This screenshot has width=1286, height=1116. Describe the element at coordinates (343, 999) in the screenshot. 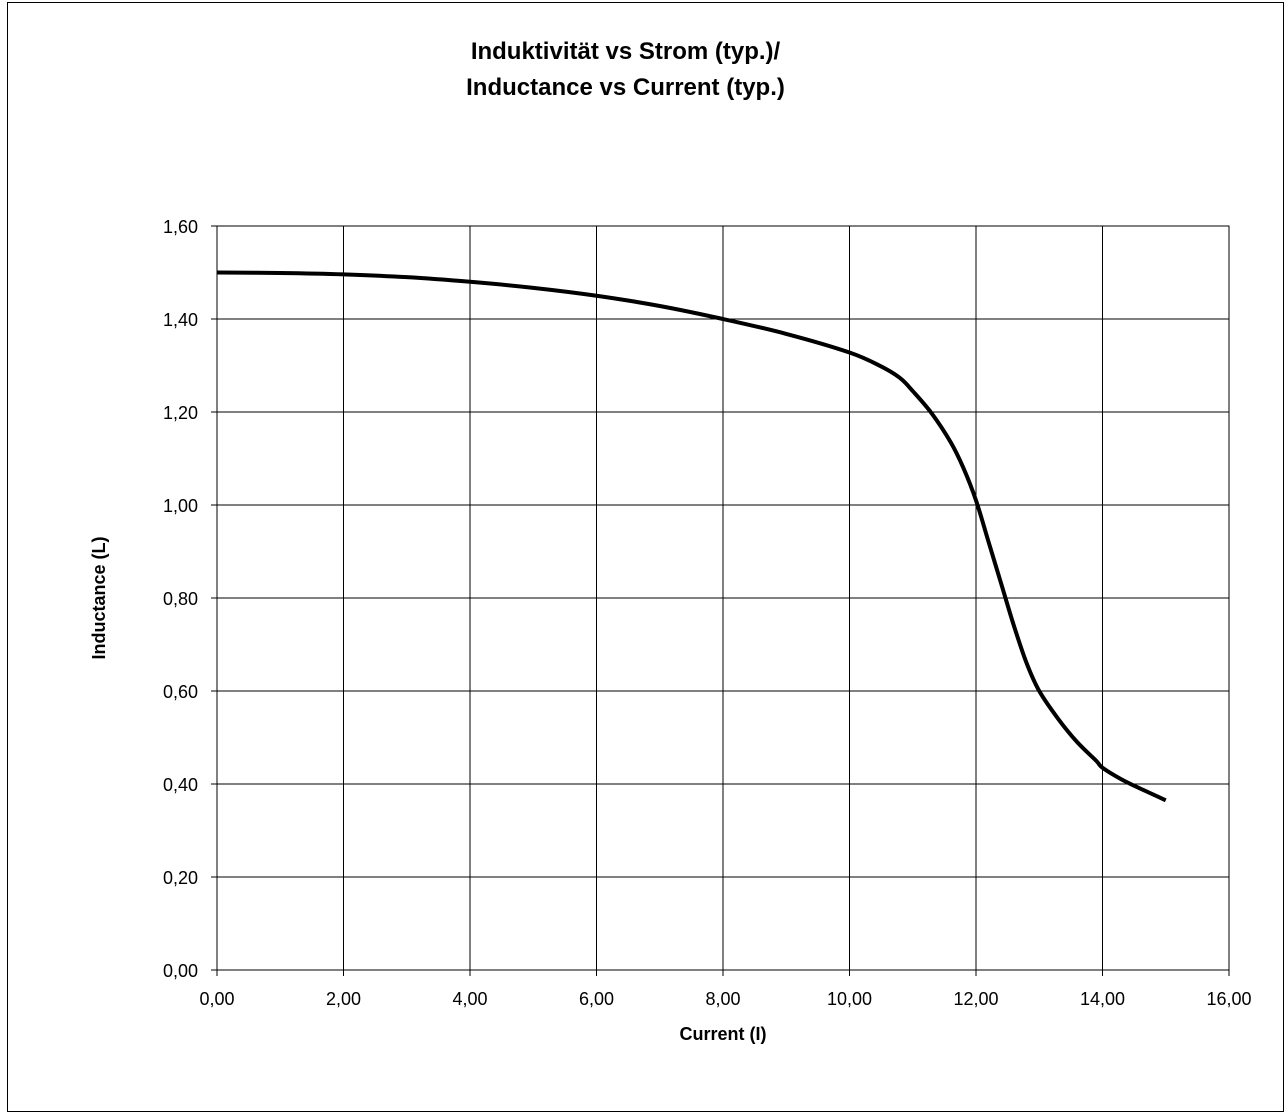

I see `x-tick-label: 2,00` at that location.